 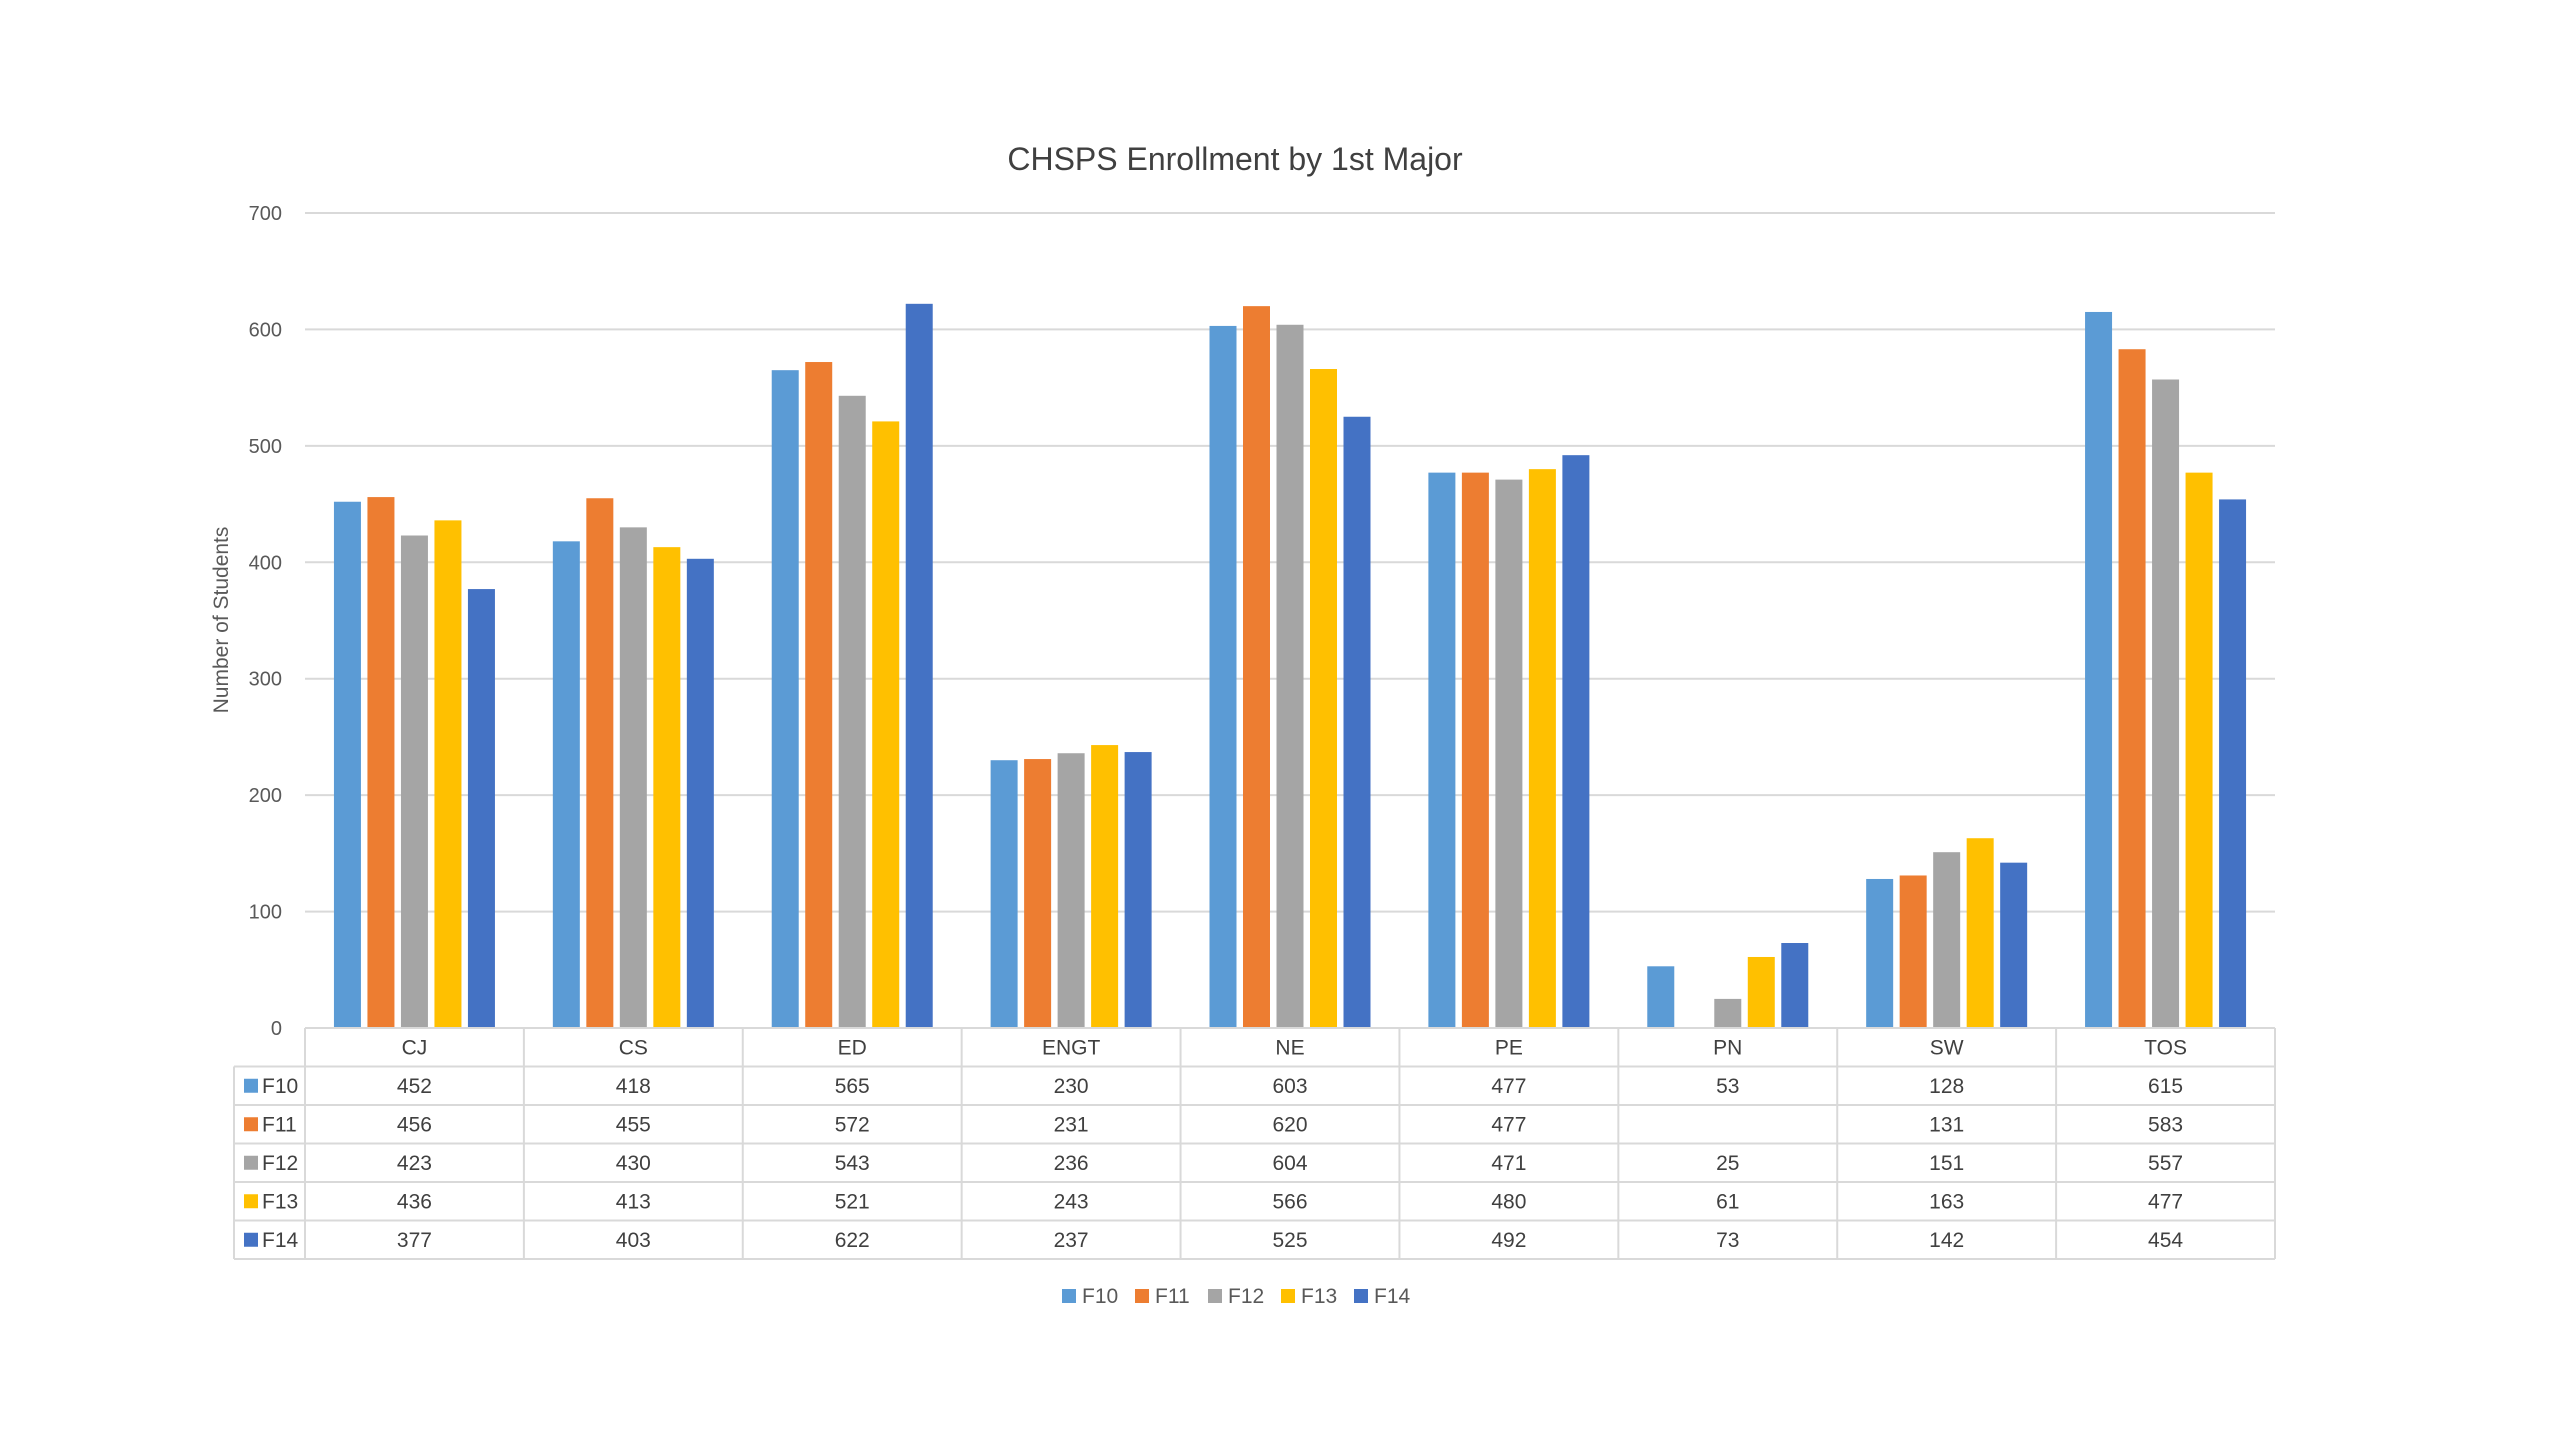 I want to click on bar-f11-ne, so click(x=1256, y=667).